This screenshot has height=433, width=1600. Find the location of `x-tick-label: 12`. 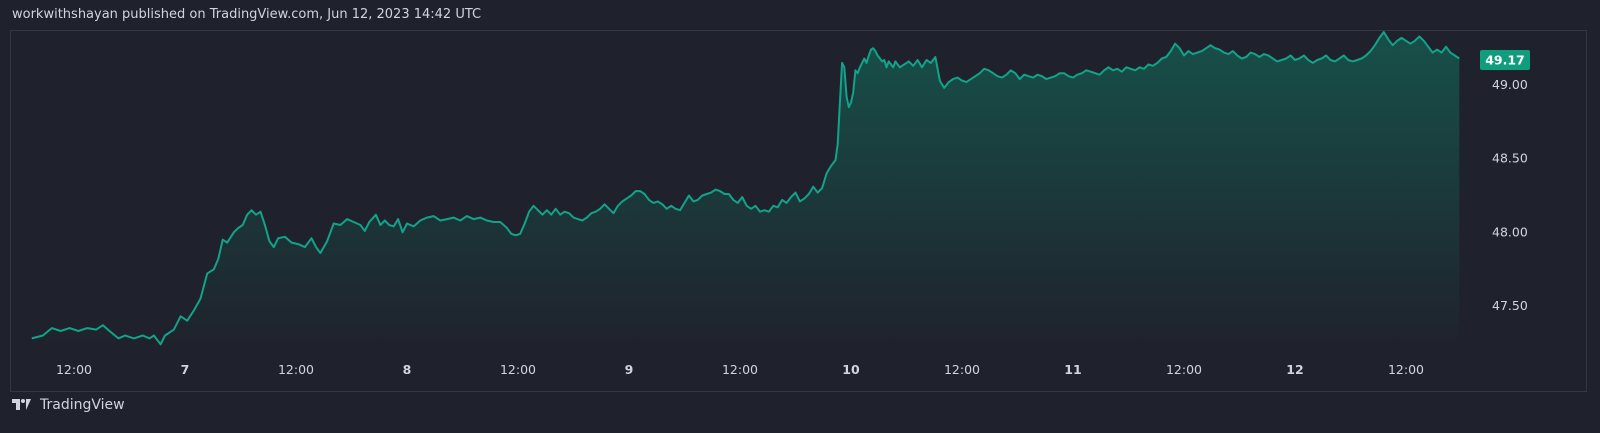

x-tick-label: 12 is located at coordinates (1294, 369).